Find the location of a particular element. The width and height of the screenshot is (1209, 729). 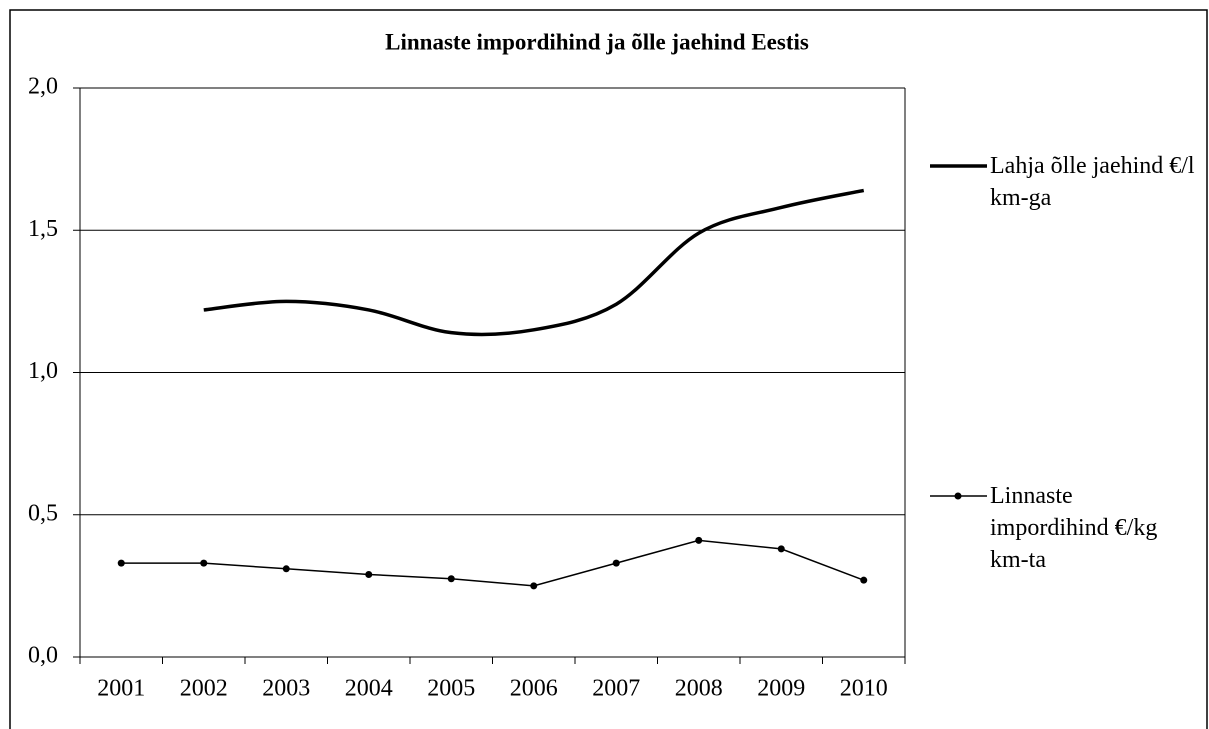

y-tick-label: 0,5 is located at coordinates (43, 513).